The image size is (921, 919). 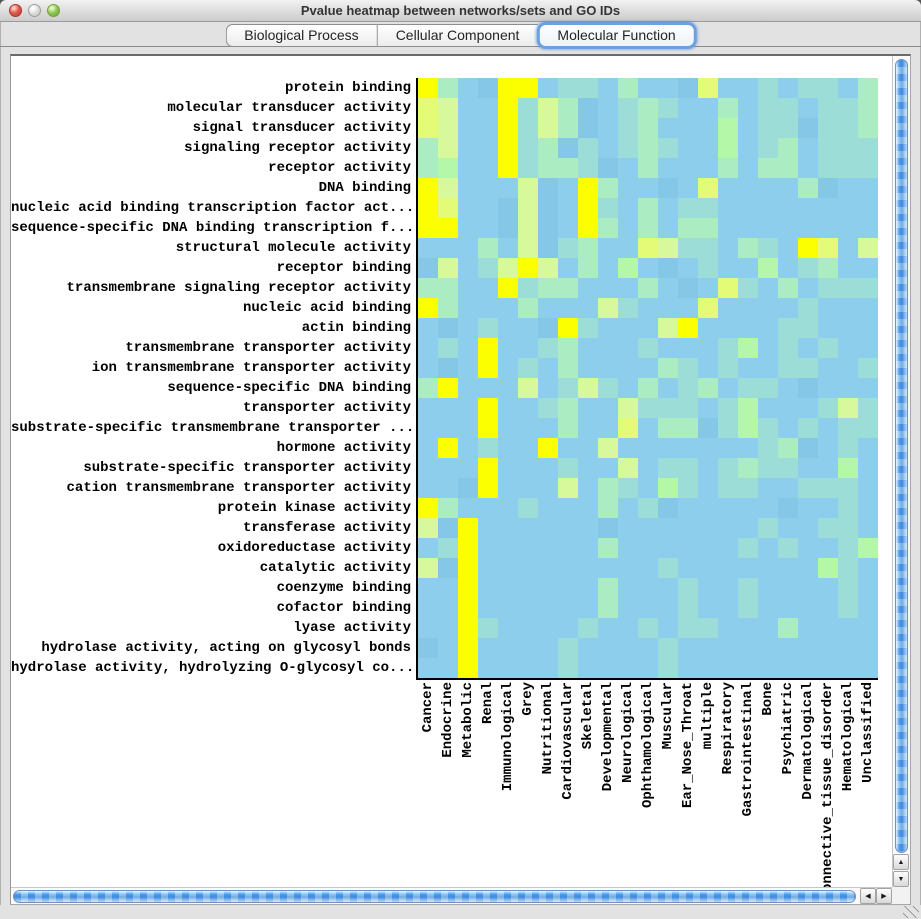 I want to click on vertical-scrollbar: ▲ ▼, so click(x=901, y=471).